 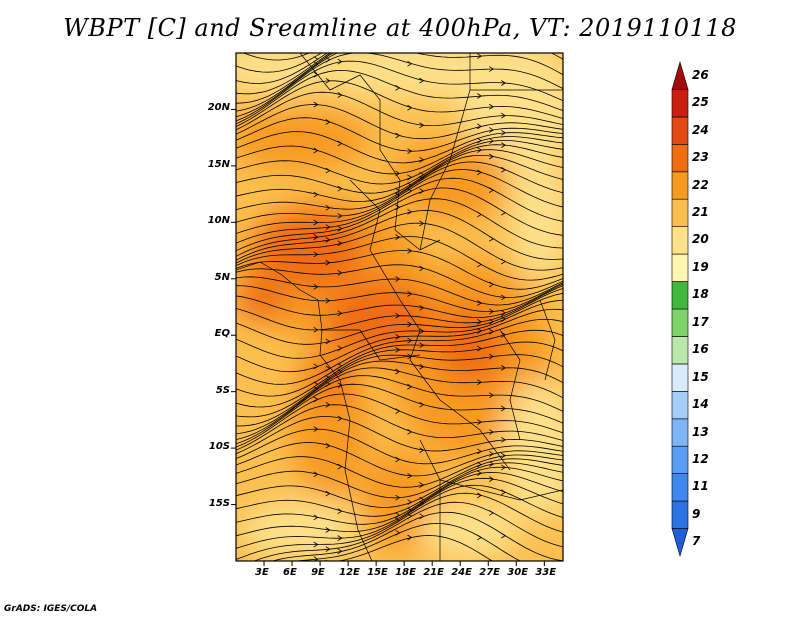 I want to click on lon-tick-label: 15E, so click(x=377, y=572).